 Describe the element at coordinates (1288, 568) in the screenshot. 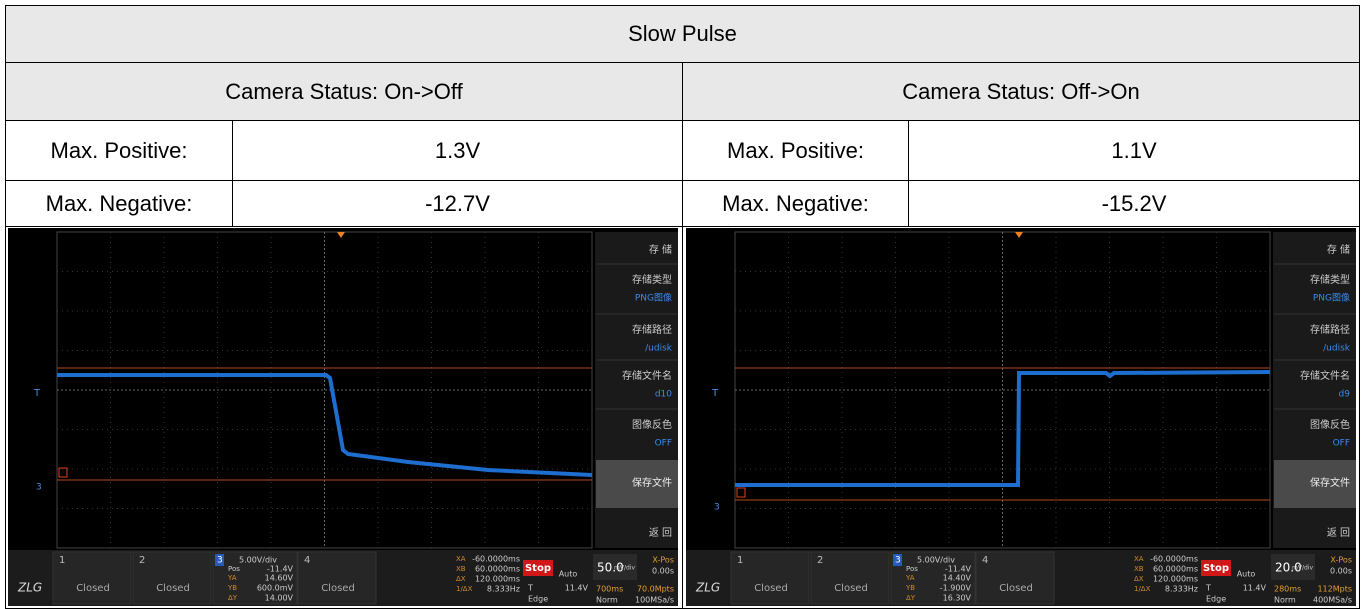

I see `label: 20.0` at that location.